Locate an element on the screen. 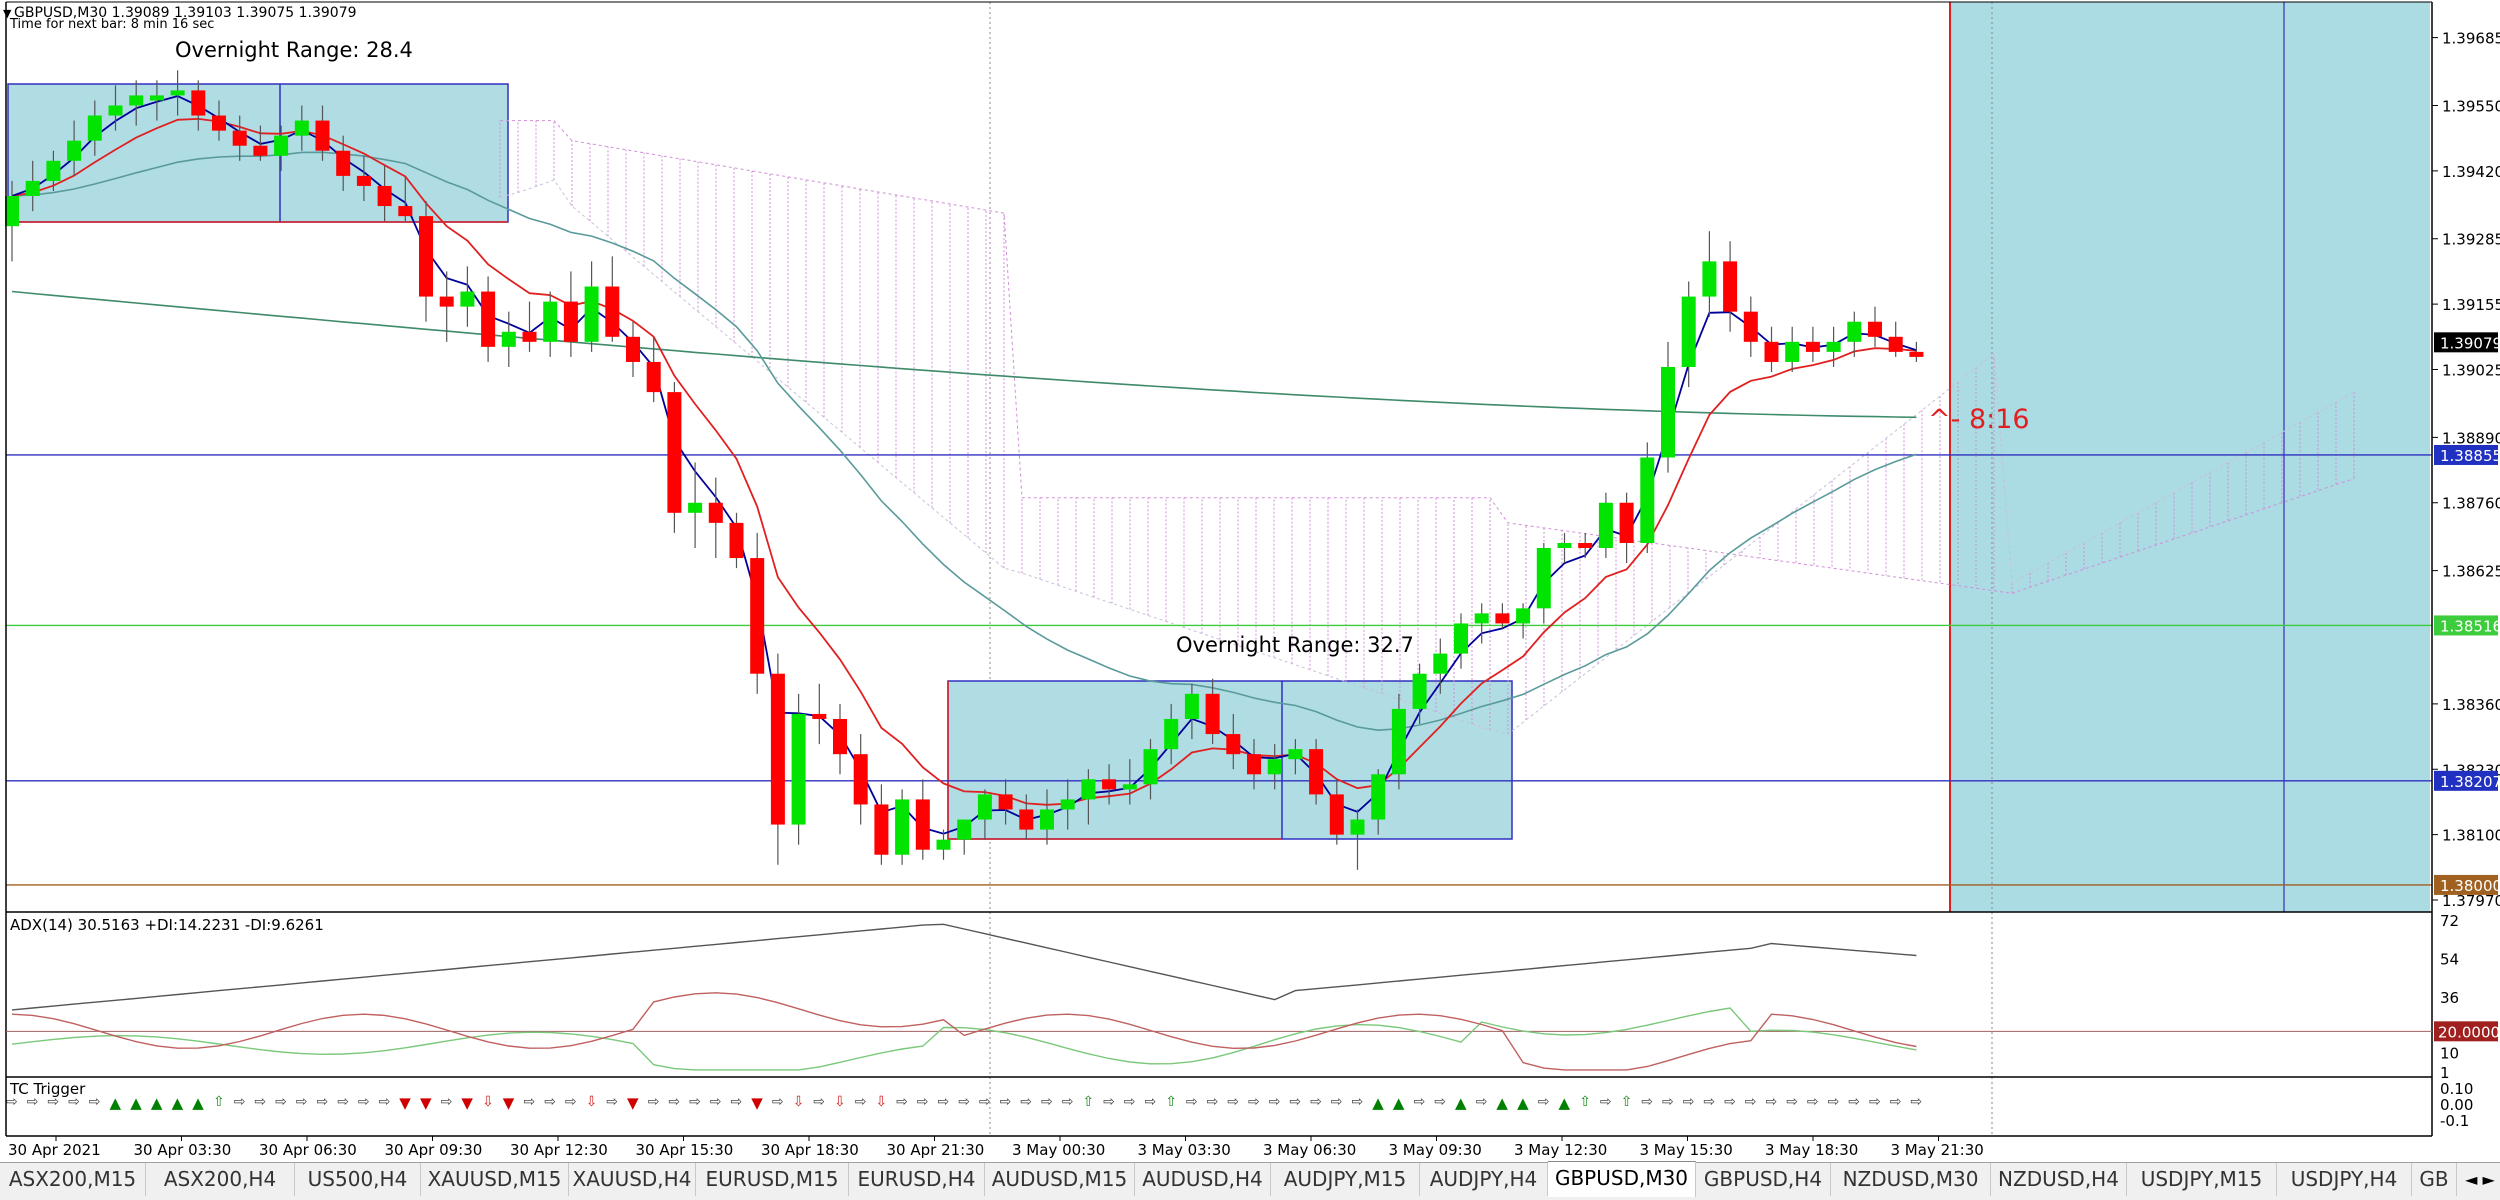 The width and height of the screenshot is (2500, 1200). tc-tick-label: -0.1 is located at coordinates (2454, 1121).